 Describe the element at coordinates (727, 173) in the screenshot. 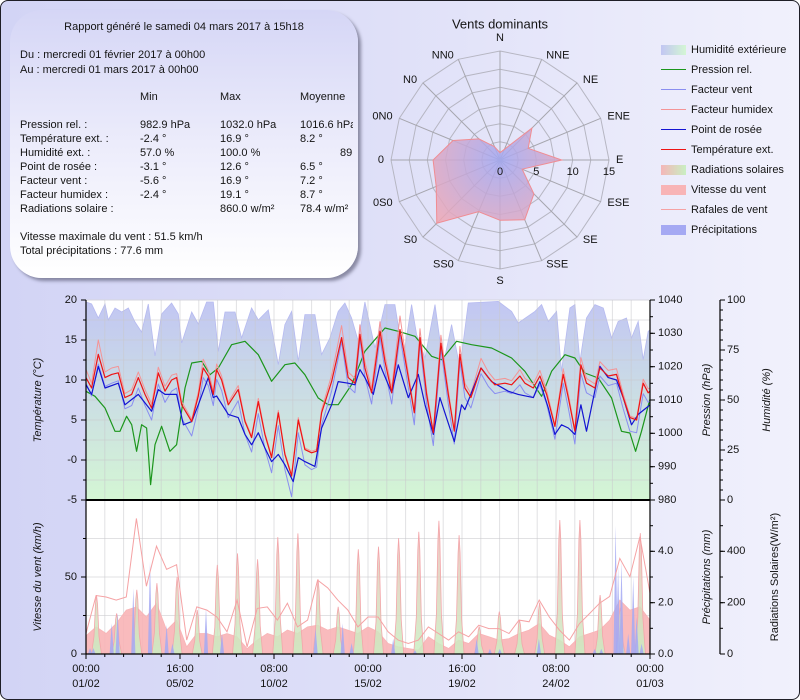

I see `legend-item-radiations-solaires: Radiations solaires` at that location.